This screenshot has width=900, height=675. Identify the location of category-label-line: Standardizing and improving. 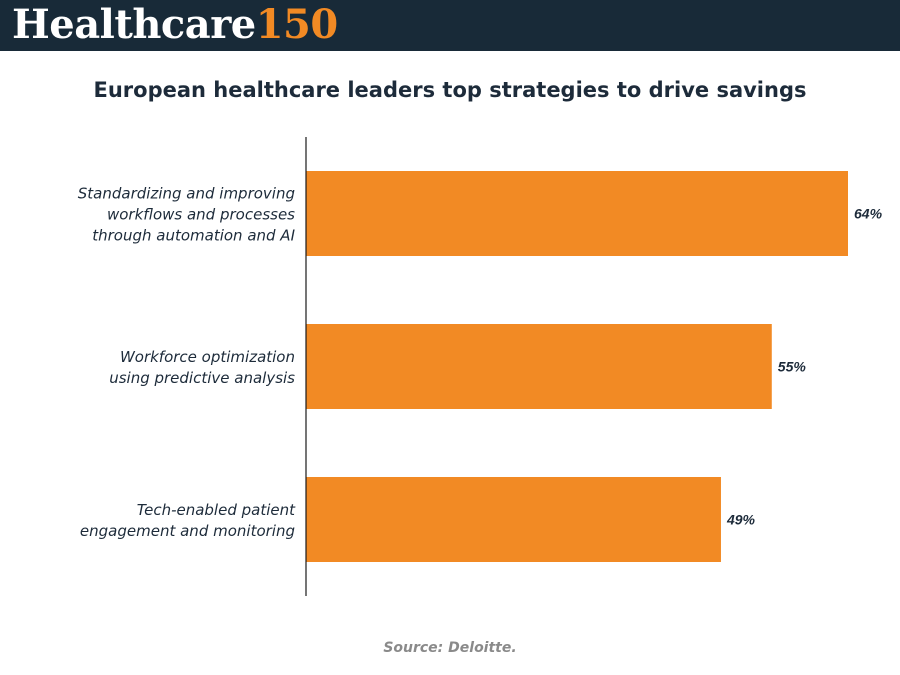
(186, 194).